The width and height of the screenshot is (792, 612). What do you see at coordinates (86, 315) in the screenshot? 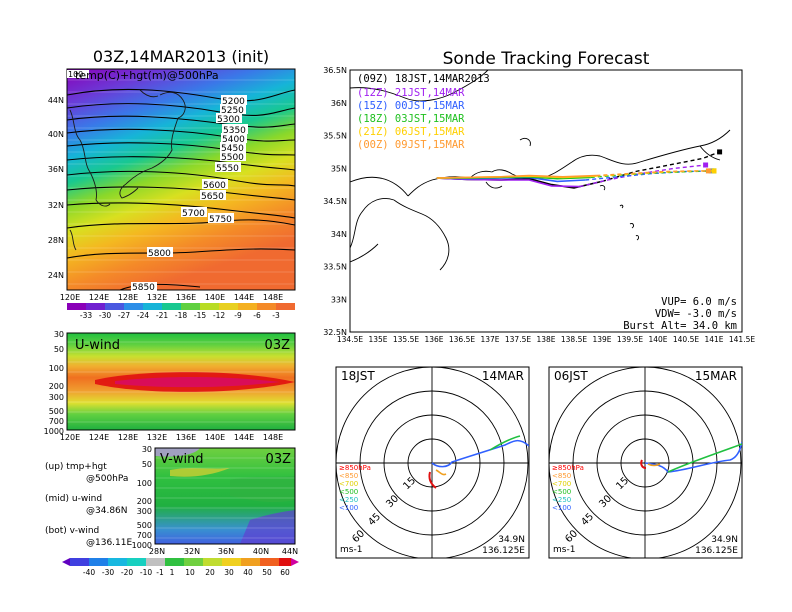
I see `svg-text: -33` at bounding box center [86, 315].